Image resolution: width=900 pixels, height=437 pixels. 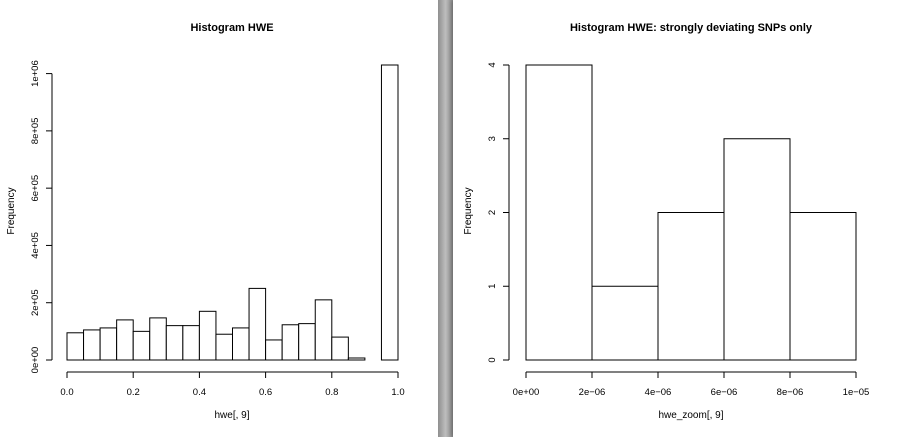 I want to click on x-tick-label: 0.8, so click(x=331, y=392).